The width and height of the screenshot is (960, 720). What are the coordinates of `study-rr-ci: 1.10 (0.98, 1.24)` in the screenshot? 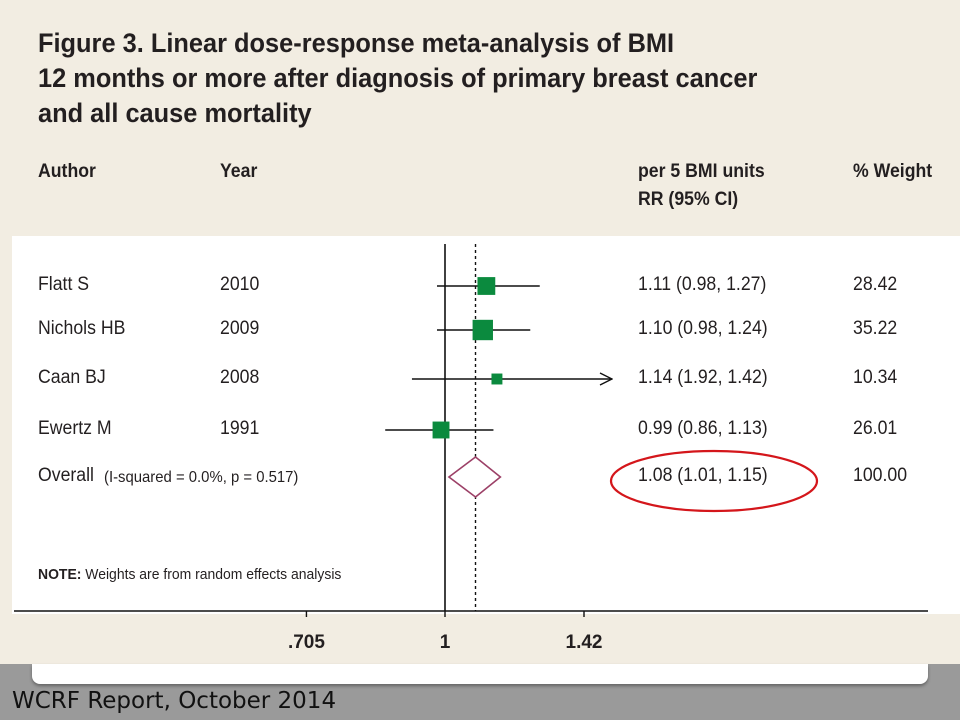 It's located at (703, 328).